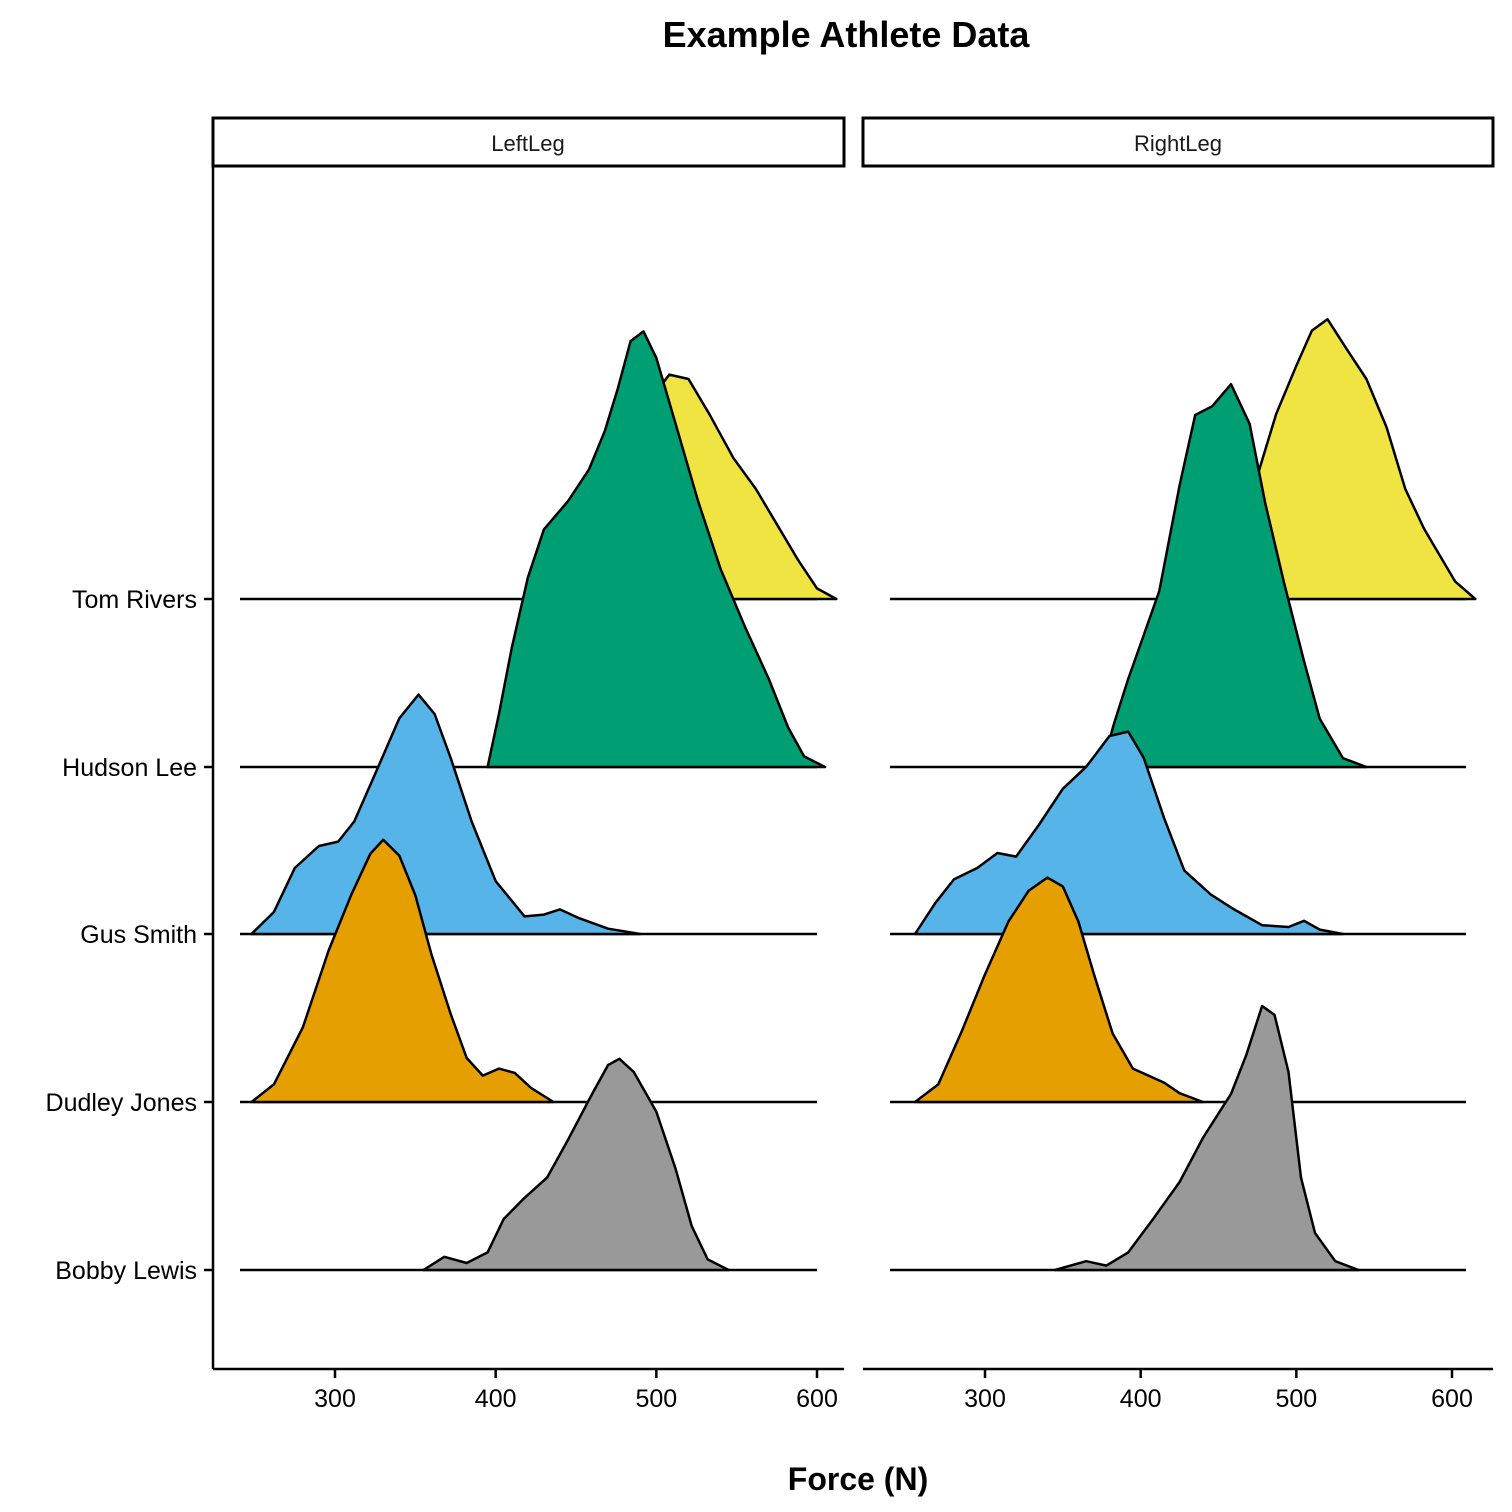 Image resolution: width=1512 pixels, height=1512 pixels. I want to click on ridge-dudley-jones-leftleg, so click(402, 971).